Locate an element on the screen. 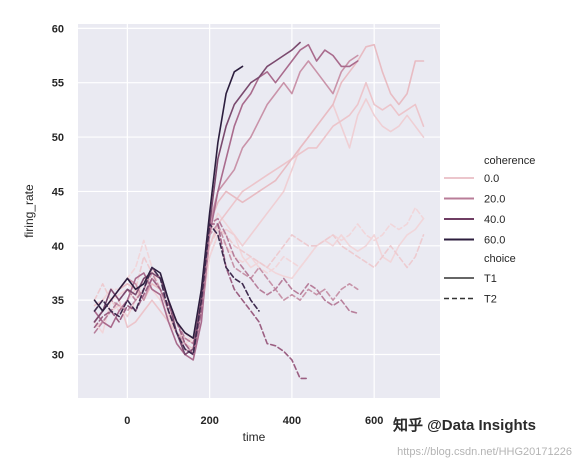 This screenshot has height=473, width=580. y-tick-label: 35 is located at coordinates (58, 301).